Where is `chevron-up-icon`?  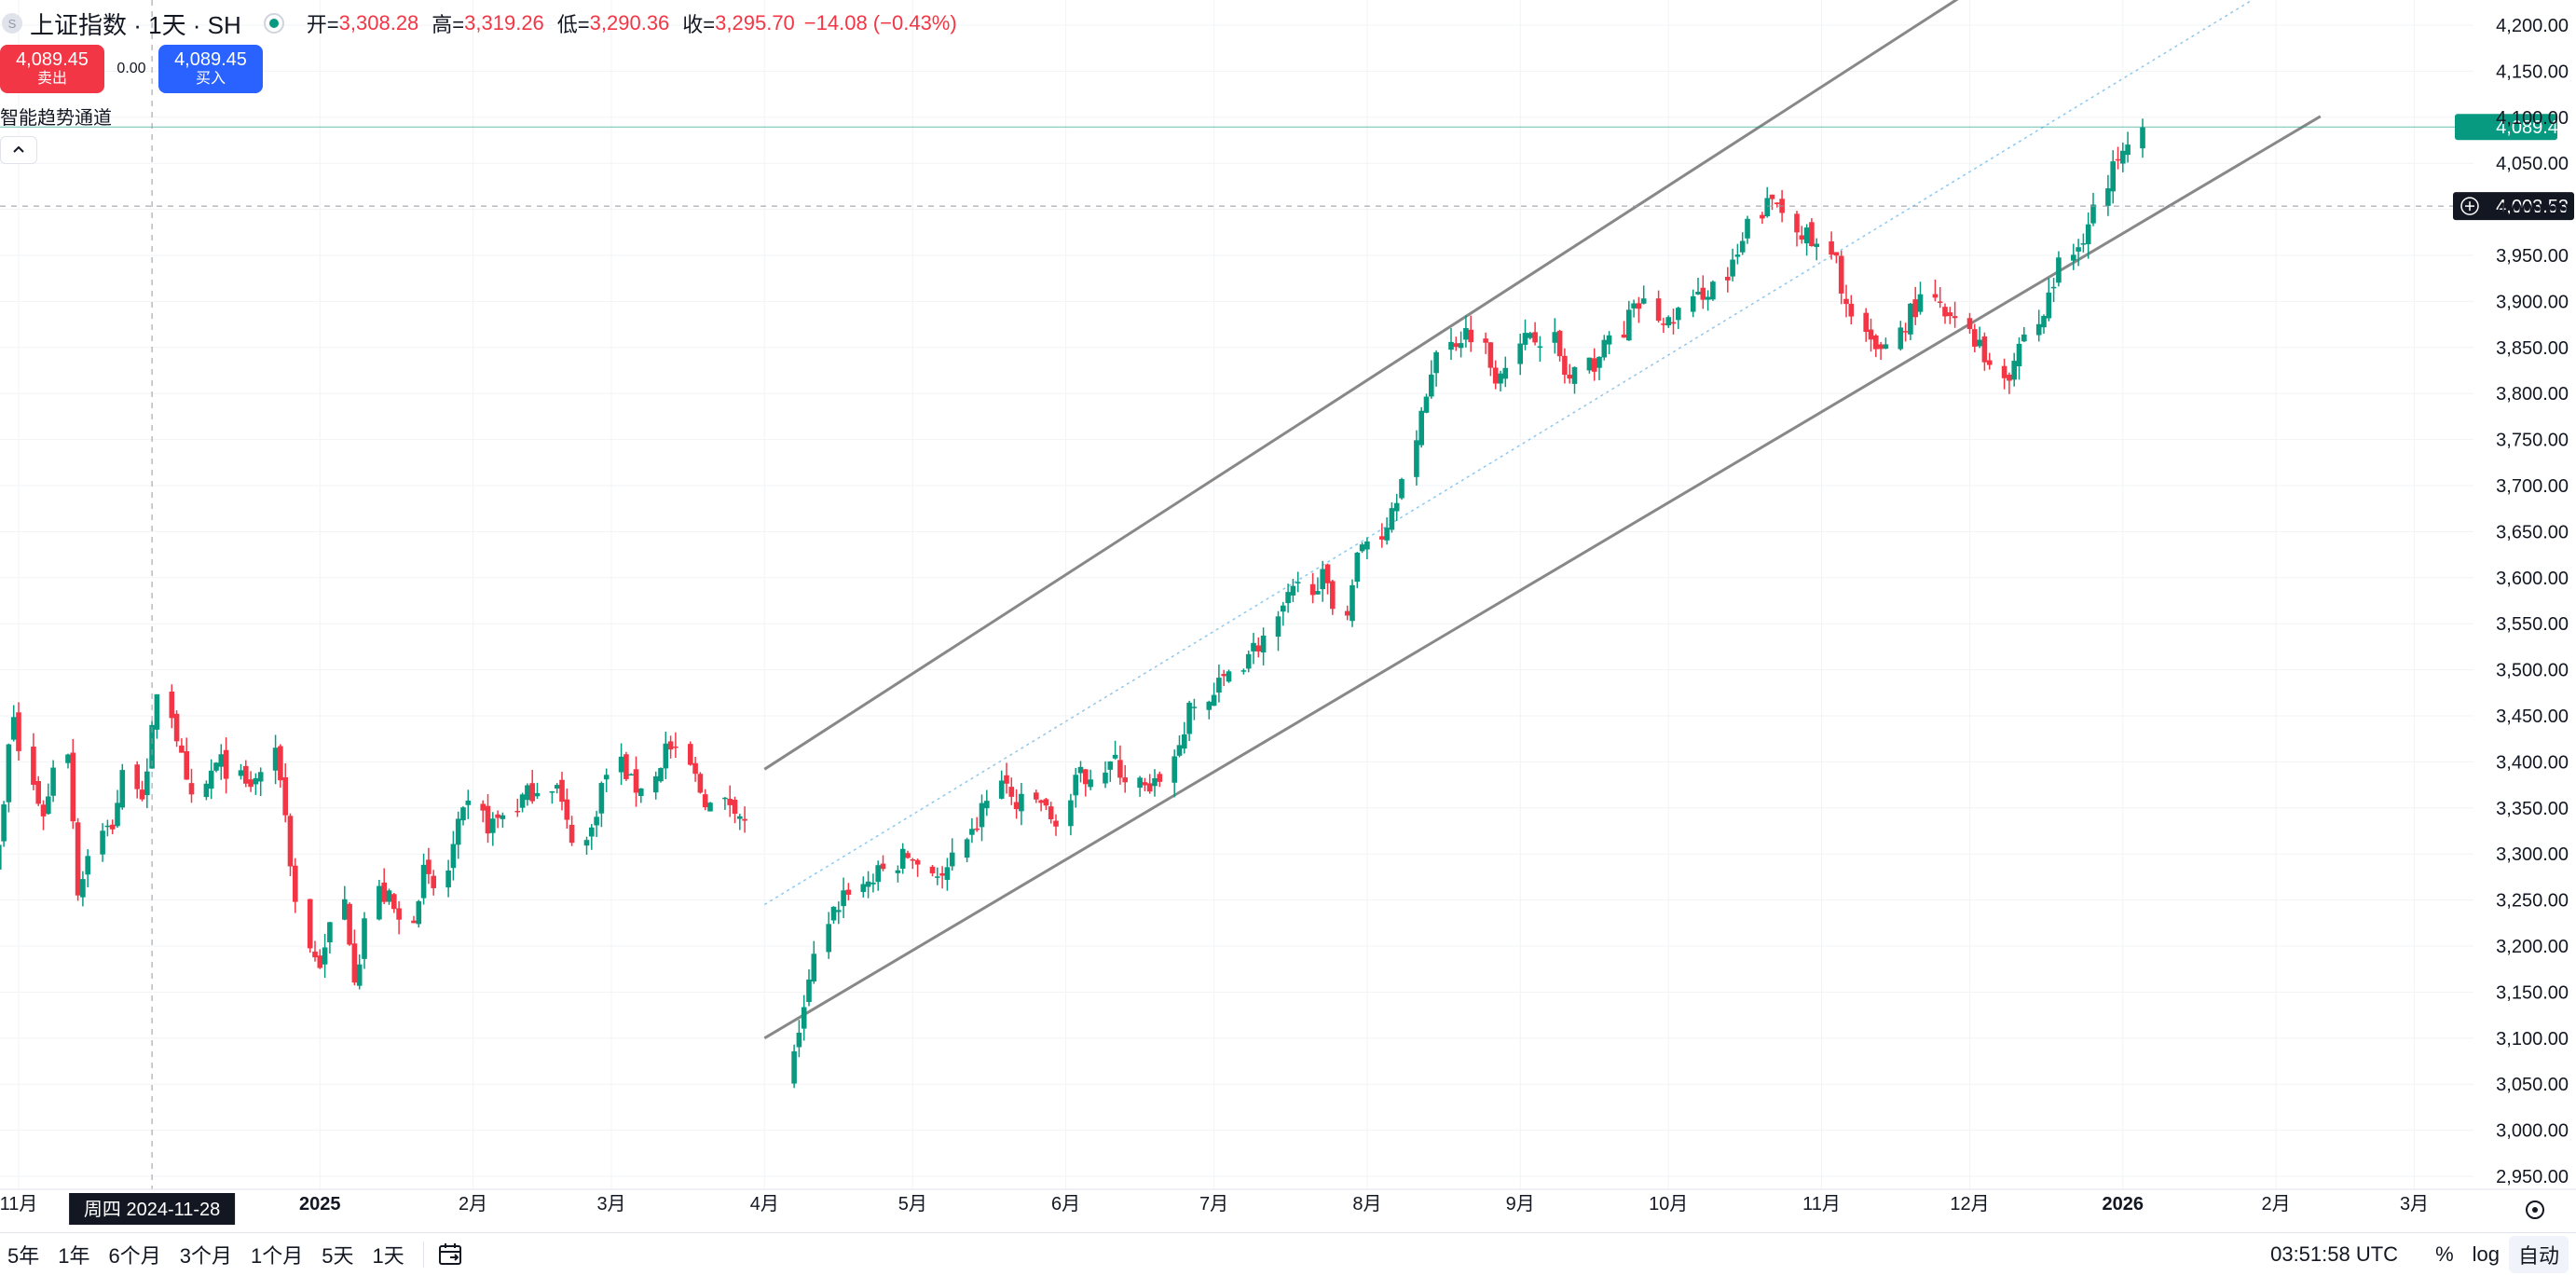
chevron-up-icon is located at coordinates (18, 149).